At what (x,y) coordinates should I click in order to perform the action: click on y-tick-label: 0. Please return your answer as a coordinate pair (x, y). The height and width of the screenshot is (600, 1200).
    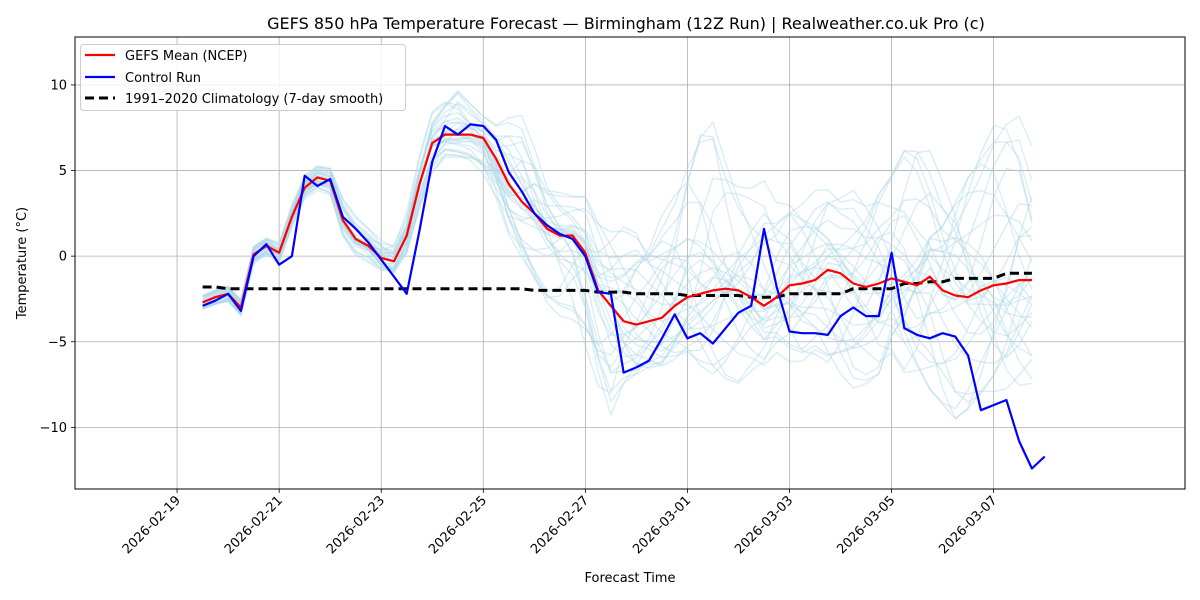
    Looking at the image, I should click on (63, 257).